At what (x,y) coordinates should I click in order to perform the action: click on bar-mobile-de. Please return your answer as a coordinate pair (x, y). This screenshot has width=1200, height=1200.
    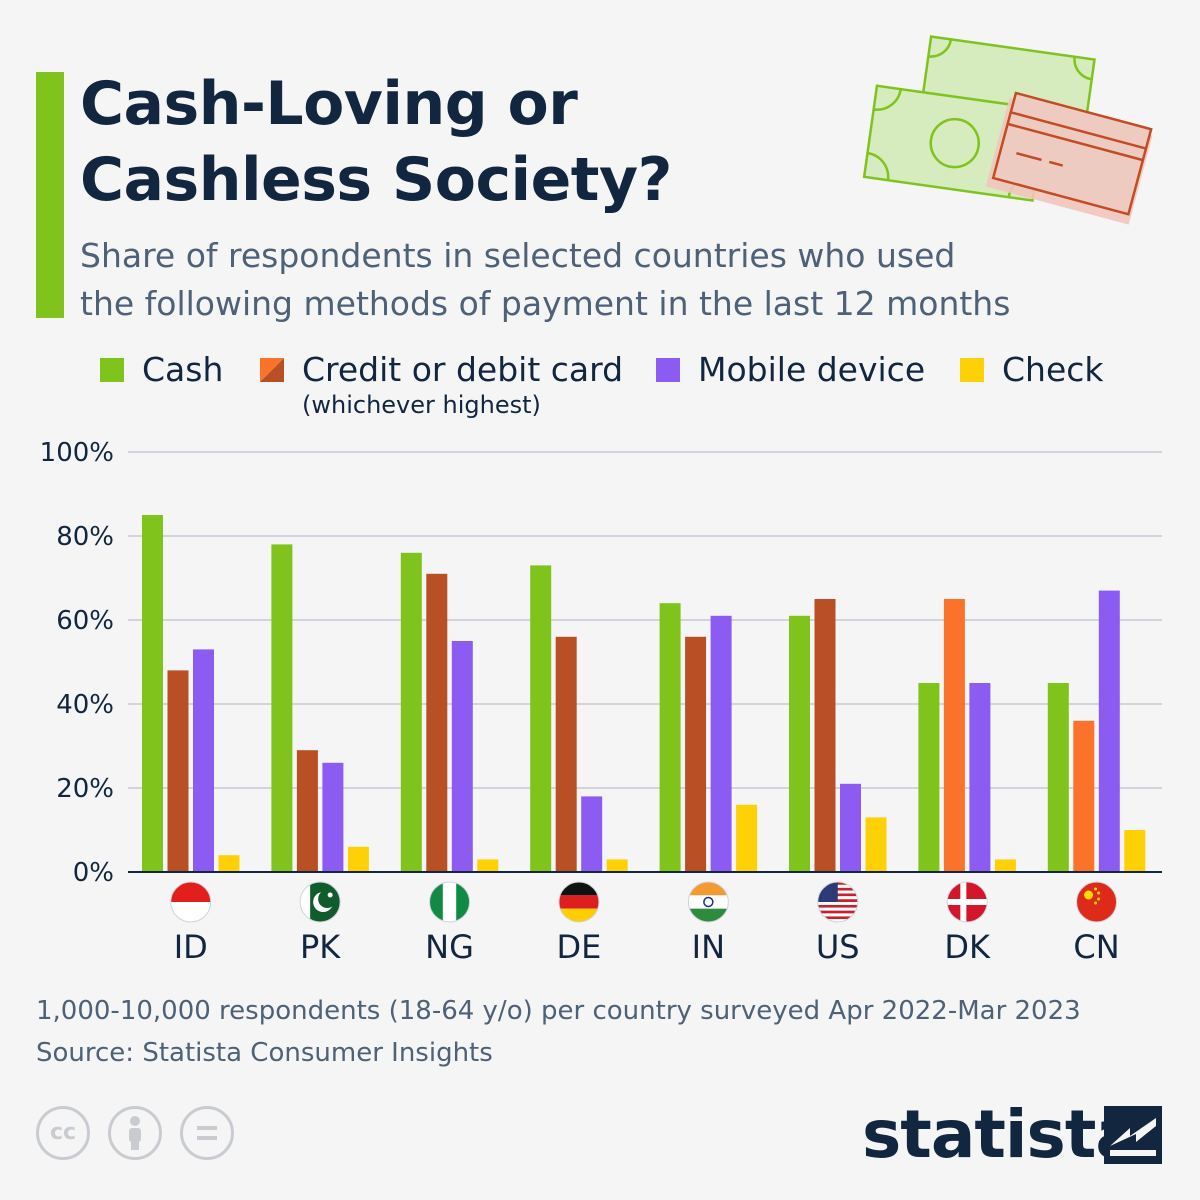
    Looking at the image, I should click on (592, 834).